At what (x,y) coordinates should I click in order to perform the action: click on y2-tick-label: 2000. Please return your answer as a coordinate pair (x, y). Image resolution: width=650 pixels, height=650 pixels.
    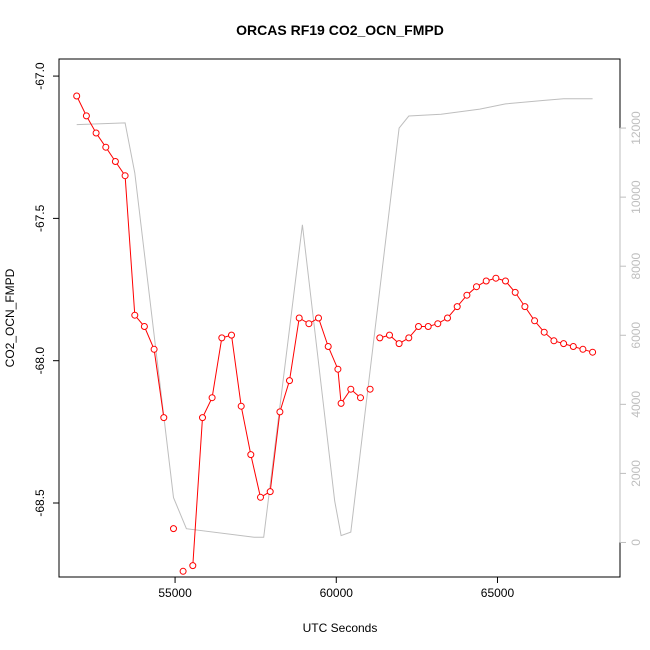
    Looking at the image, I should click on (636, 473).